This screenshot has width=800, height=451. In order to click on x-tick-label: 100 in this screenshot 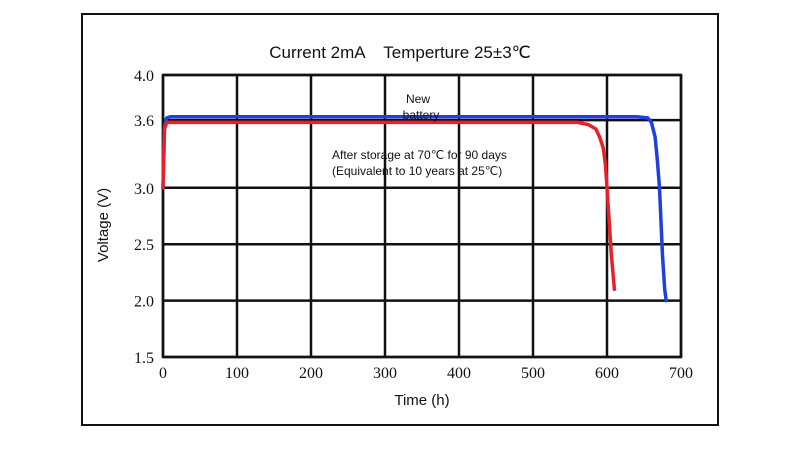, I will do `click(237, 373)`.